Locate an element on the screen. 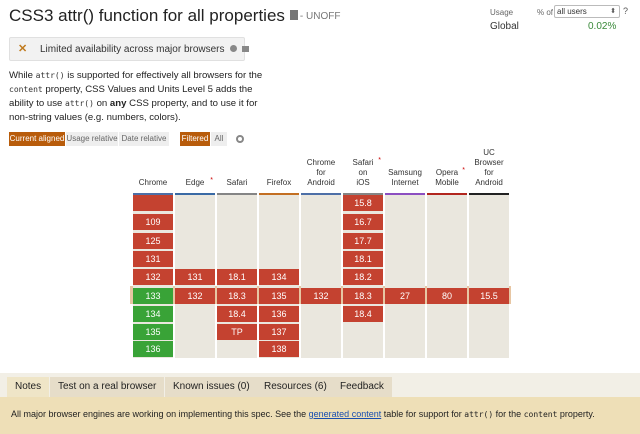 The height and width of the screenshot is (434, 640). spec-status: - UNOFF is located at coordinates (320, 16).